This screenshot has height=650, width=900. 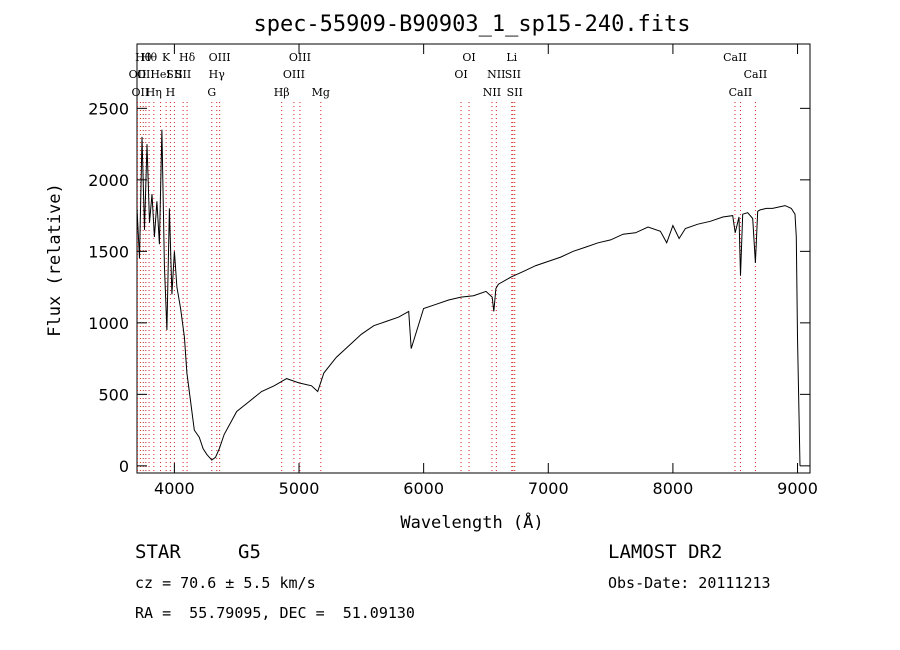 What do you see at coordinates (166, 57) in the screenshot?
I see `spectral-line-label: K` at bounding box center [166, 57].